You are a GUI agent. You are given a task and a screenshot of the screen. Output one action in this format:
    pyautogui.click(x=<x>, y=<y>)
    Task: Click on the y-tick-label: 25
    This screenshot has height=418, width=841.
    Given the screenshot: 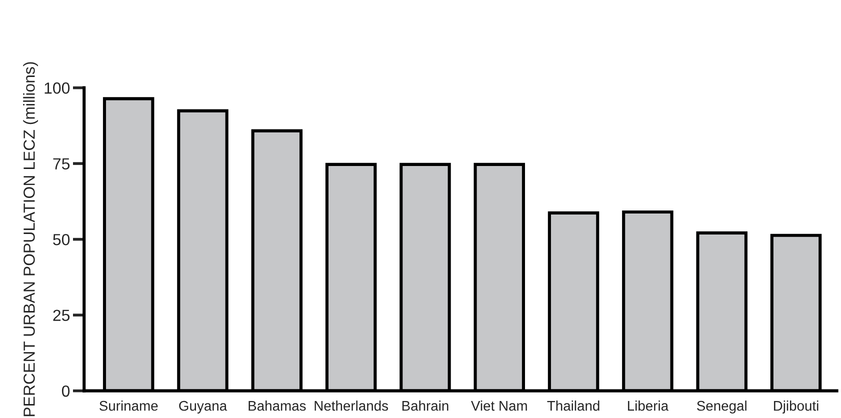 What is the action you would take?
    pyautogui.click(x=61, y=316)
    